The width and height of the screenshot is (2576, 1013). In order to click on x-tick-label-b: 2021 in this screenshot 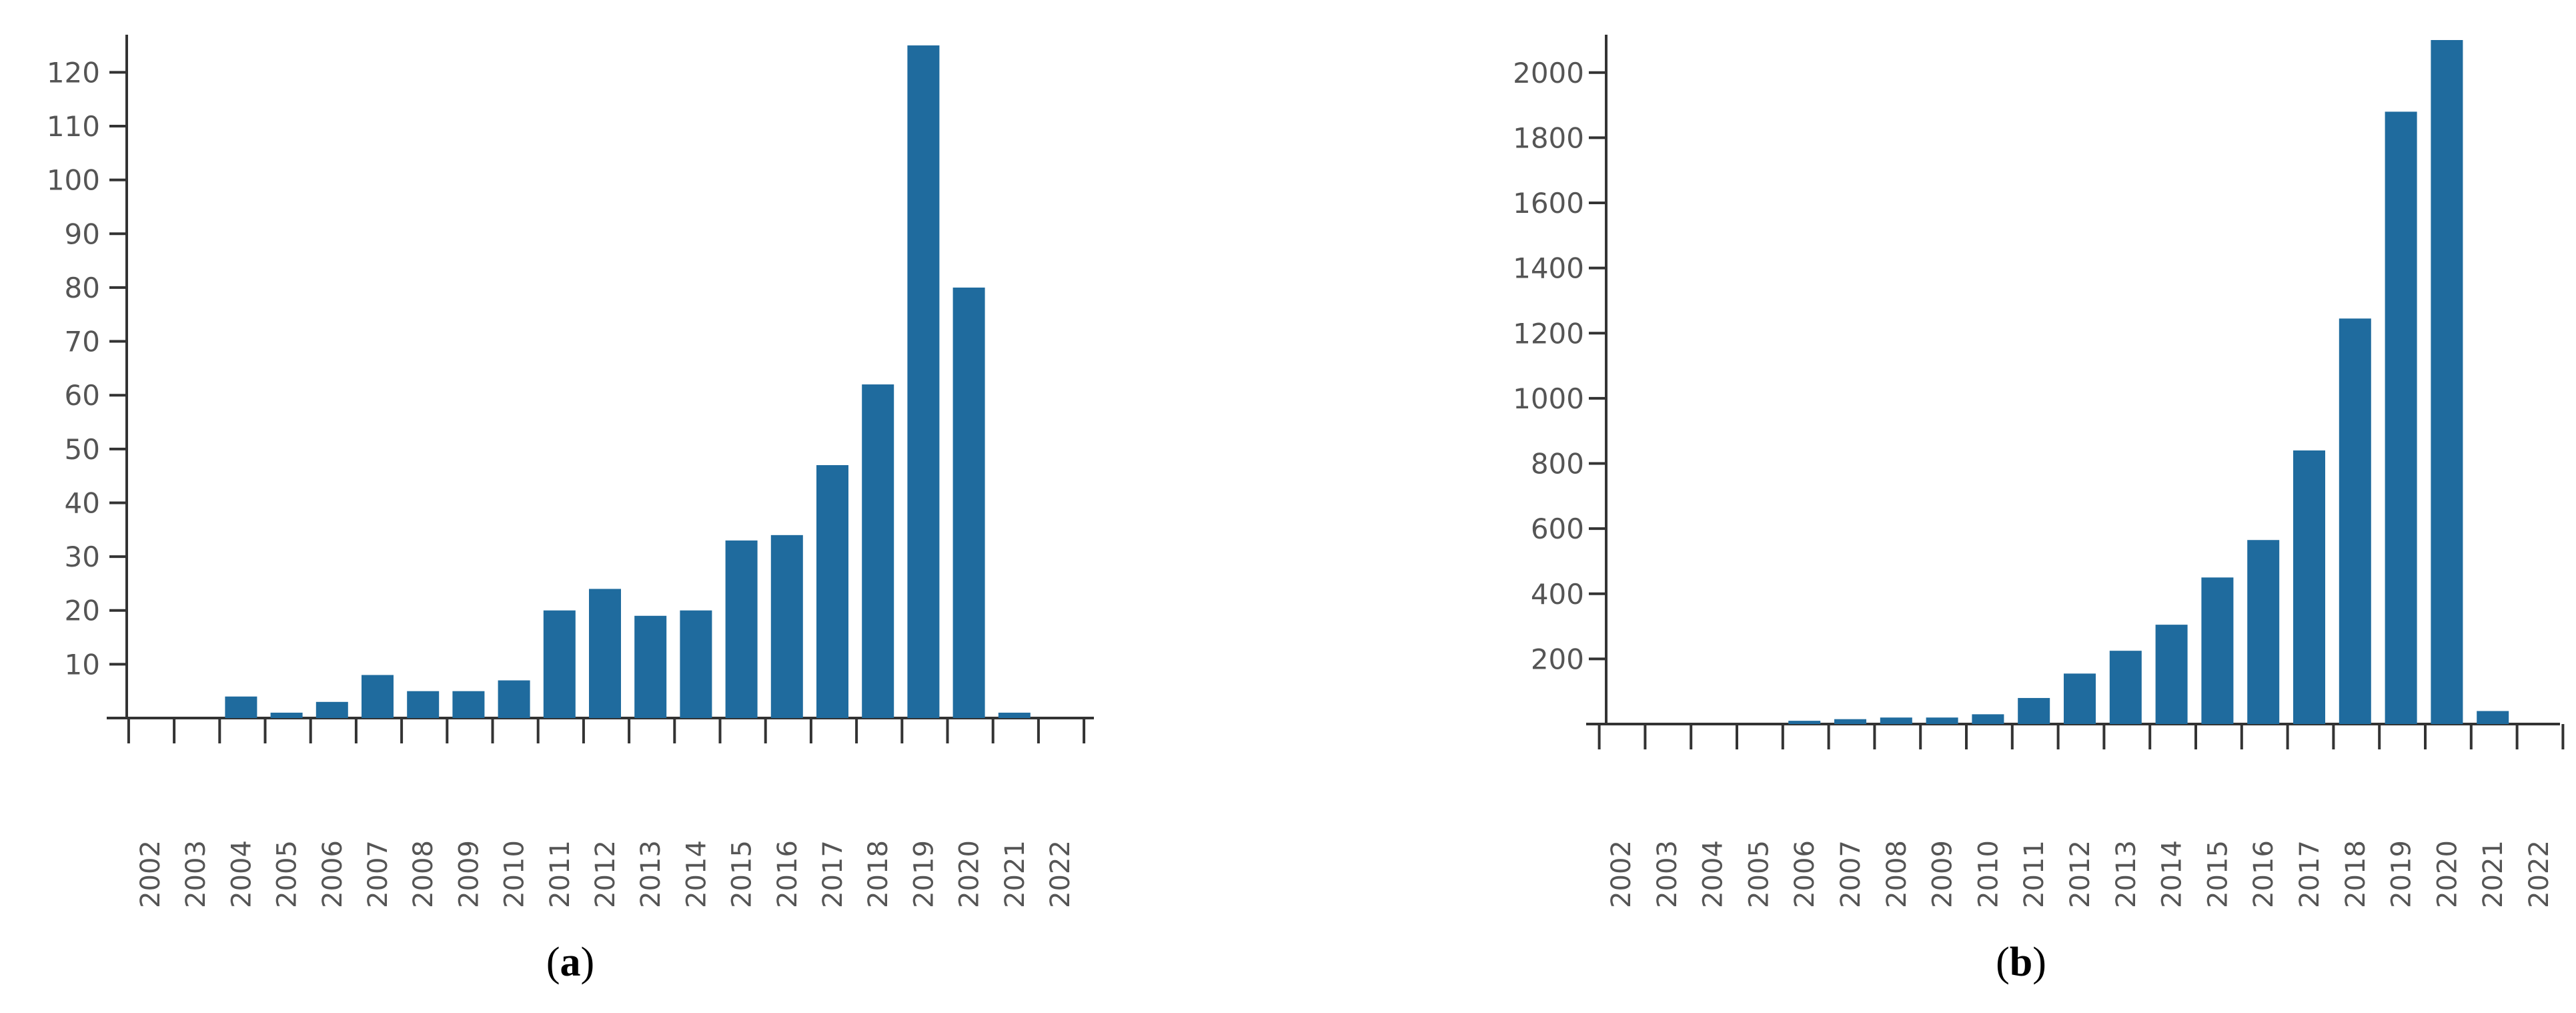, I will do `click(2493, 874)`.